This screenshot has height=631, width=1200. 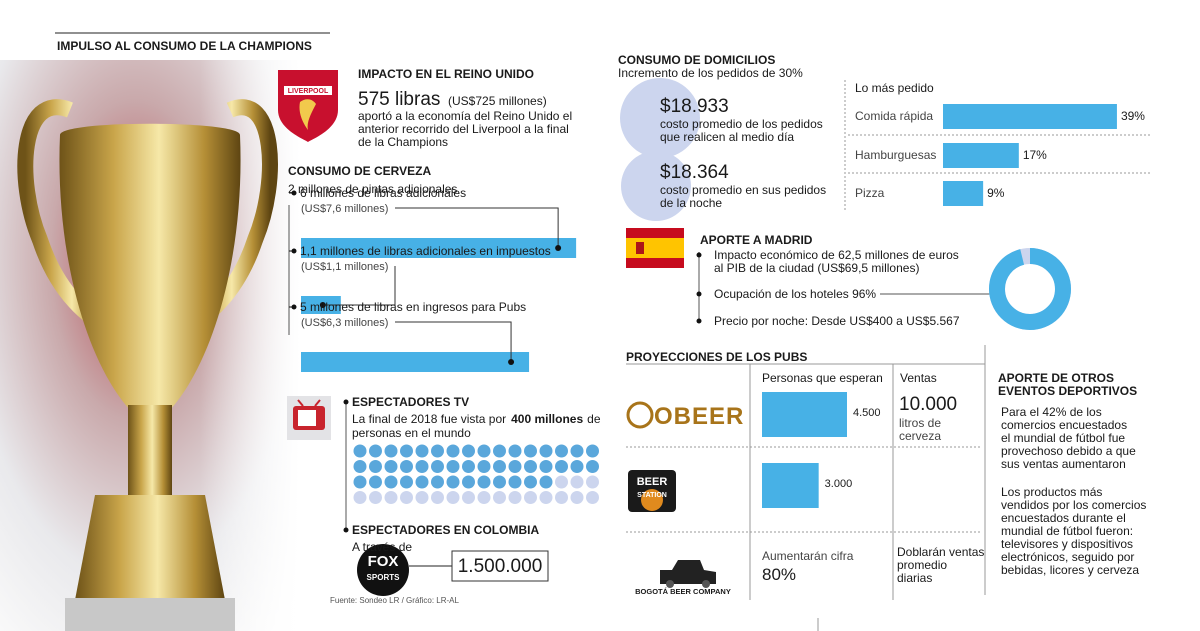 I want to click on text: comercios encuestados, so click(x=1064, y=425).